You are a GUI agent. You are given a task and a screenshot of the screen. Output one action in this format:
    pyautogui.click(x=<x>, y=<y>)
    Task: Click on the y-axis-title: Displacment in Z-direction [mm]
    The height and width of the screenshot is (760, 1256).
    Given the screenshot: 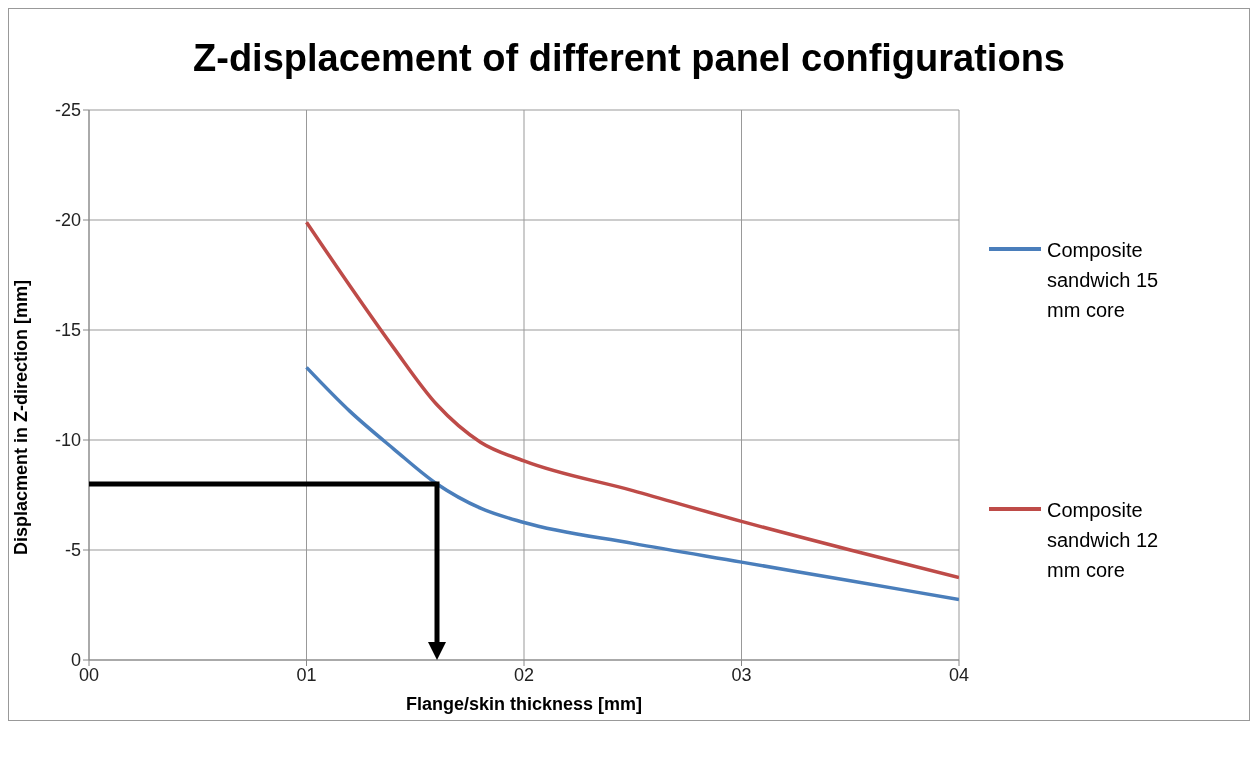 What is the action you would take?
    pyautogui.click(x=21, y=417)
    